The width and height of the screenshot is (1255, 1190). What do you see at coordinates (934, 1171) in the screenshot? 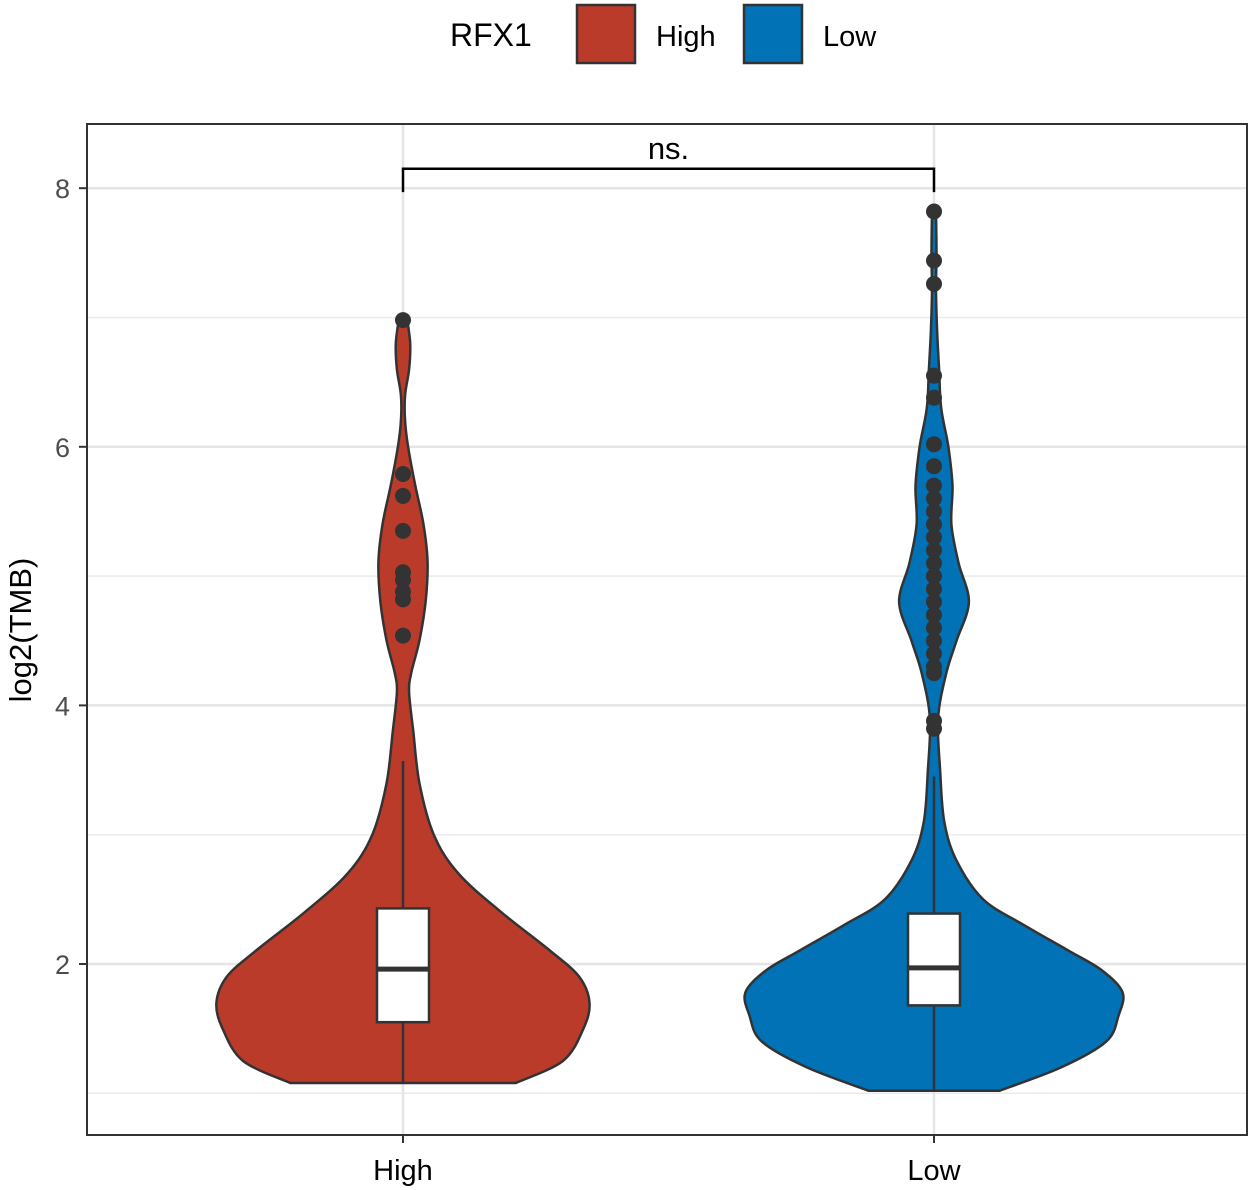
I see `x-tick-label-low: Low` at bounding box center [934, 1171].